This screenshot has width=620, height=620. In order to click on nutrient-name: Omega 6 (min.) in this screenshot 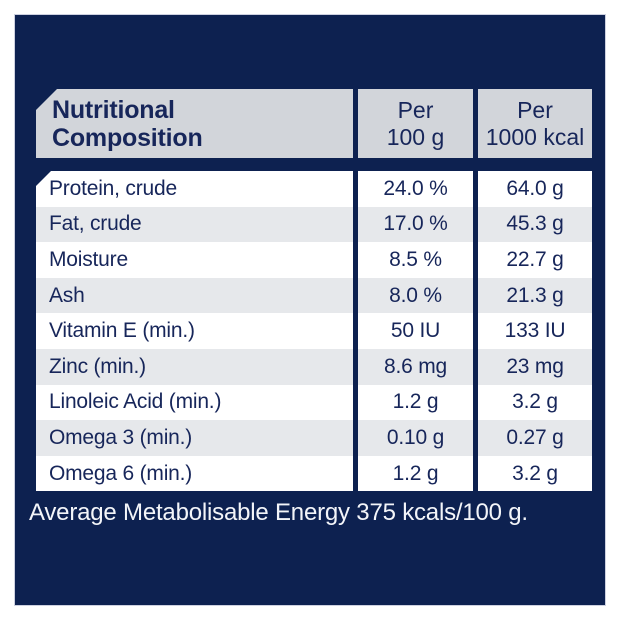, I will do `click(194, 473)`.